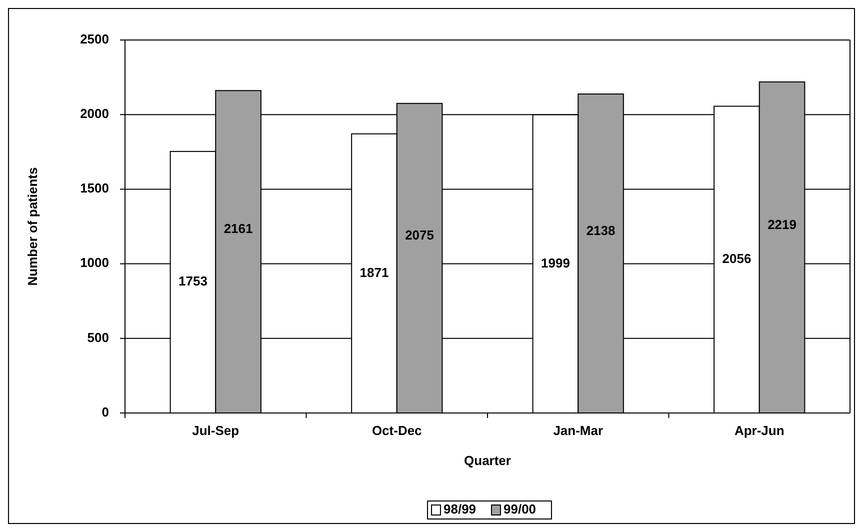 Image resolution: width=863 pixels, height=532 pixels. Describe the element at coordinates (105, 412) in the screenshot. I see `y-tick-label: 0` at that location.